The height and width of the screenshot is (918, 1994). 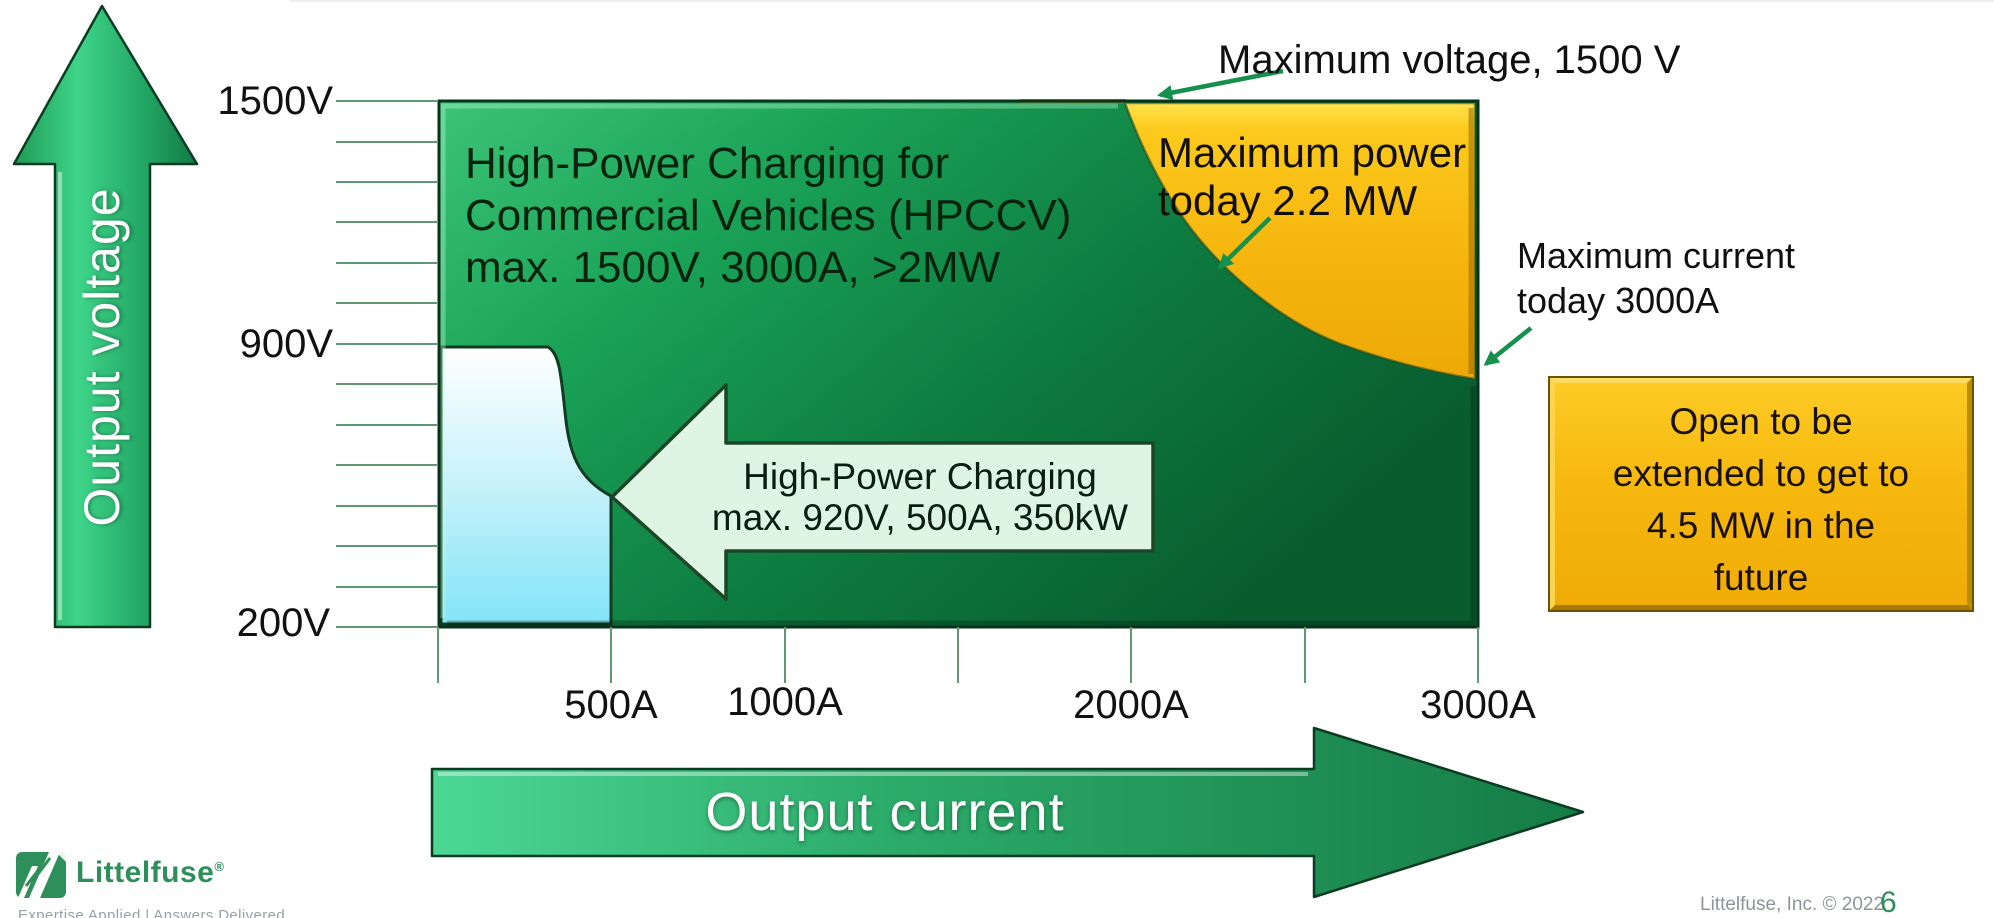 I want to click on output-voltage-arrow, so click(x=105, y=316).